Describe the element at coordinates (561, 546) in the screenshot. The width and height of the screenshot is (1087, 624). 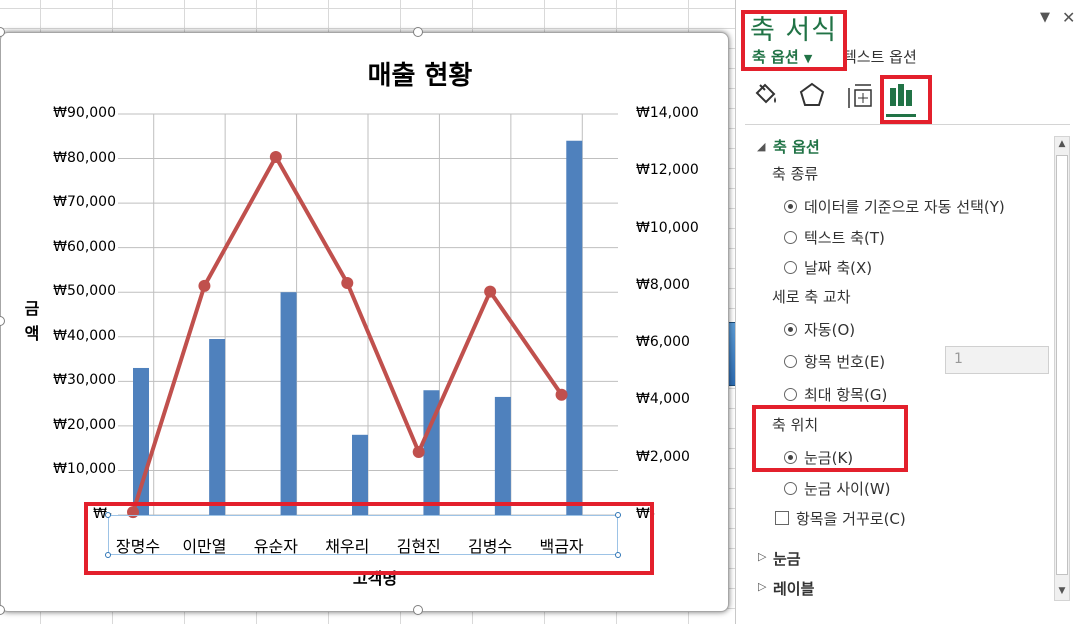
I see `category-label: 백금자` at that location.